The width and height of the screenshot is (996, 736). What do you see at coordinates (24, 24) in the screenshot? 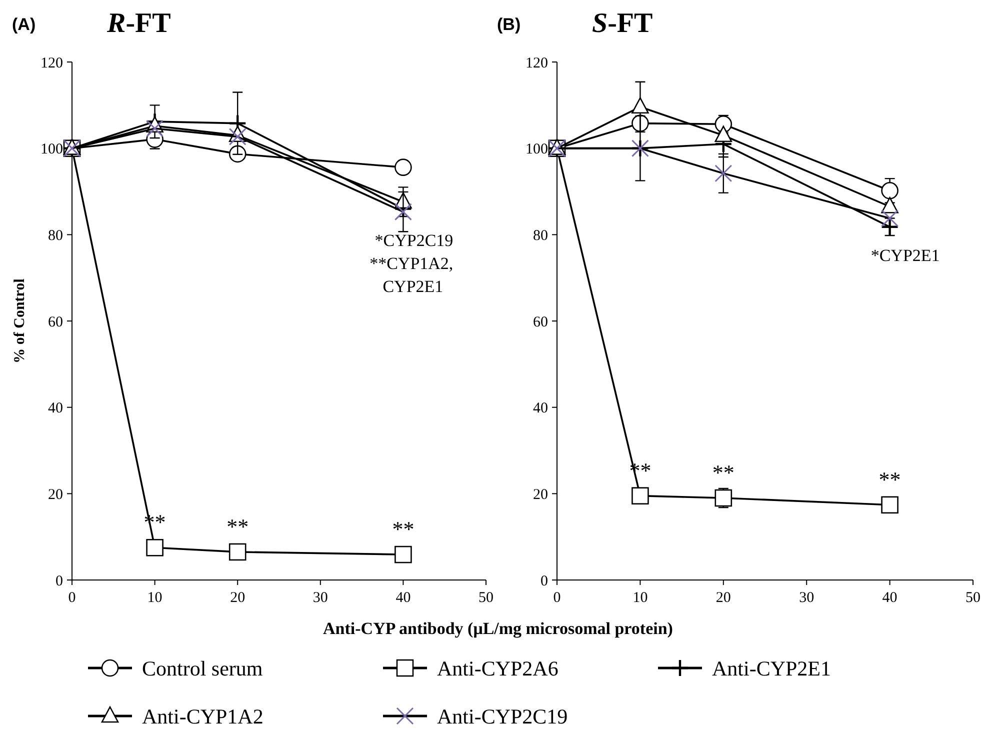
I see `text: (A)` at bounding box center [24, 24].